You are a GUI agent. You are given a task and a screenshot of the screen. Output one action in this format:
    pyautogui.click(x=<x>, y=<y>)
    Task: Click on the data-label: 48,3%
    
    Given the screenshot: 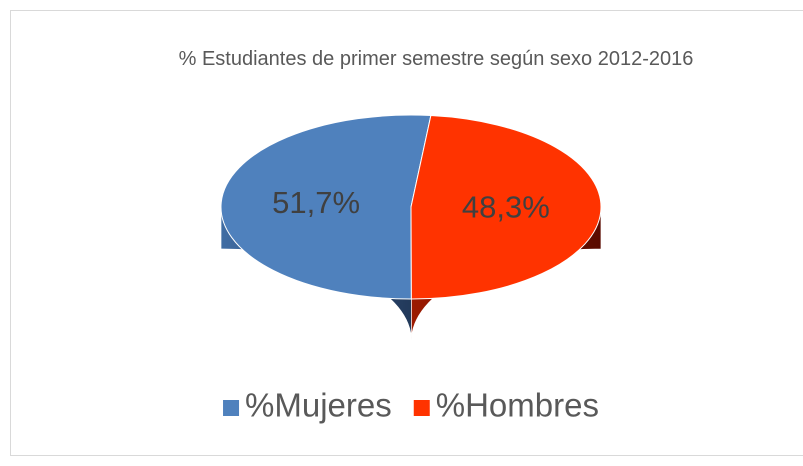 What is the action you would take?
    pyautogui.click(x=506, y=207)
    